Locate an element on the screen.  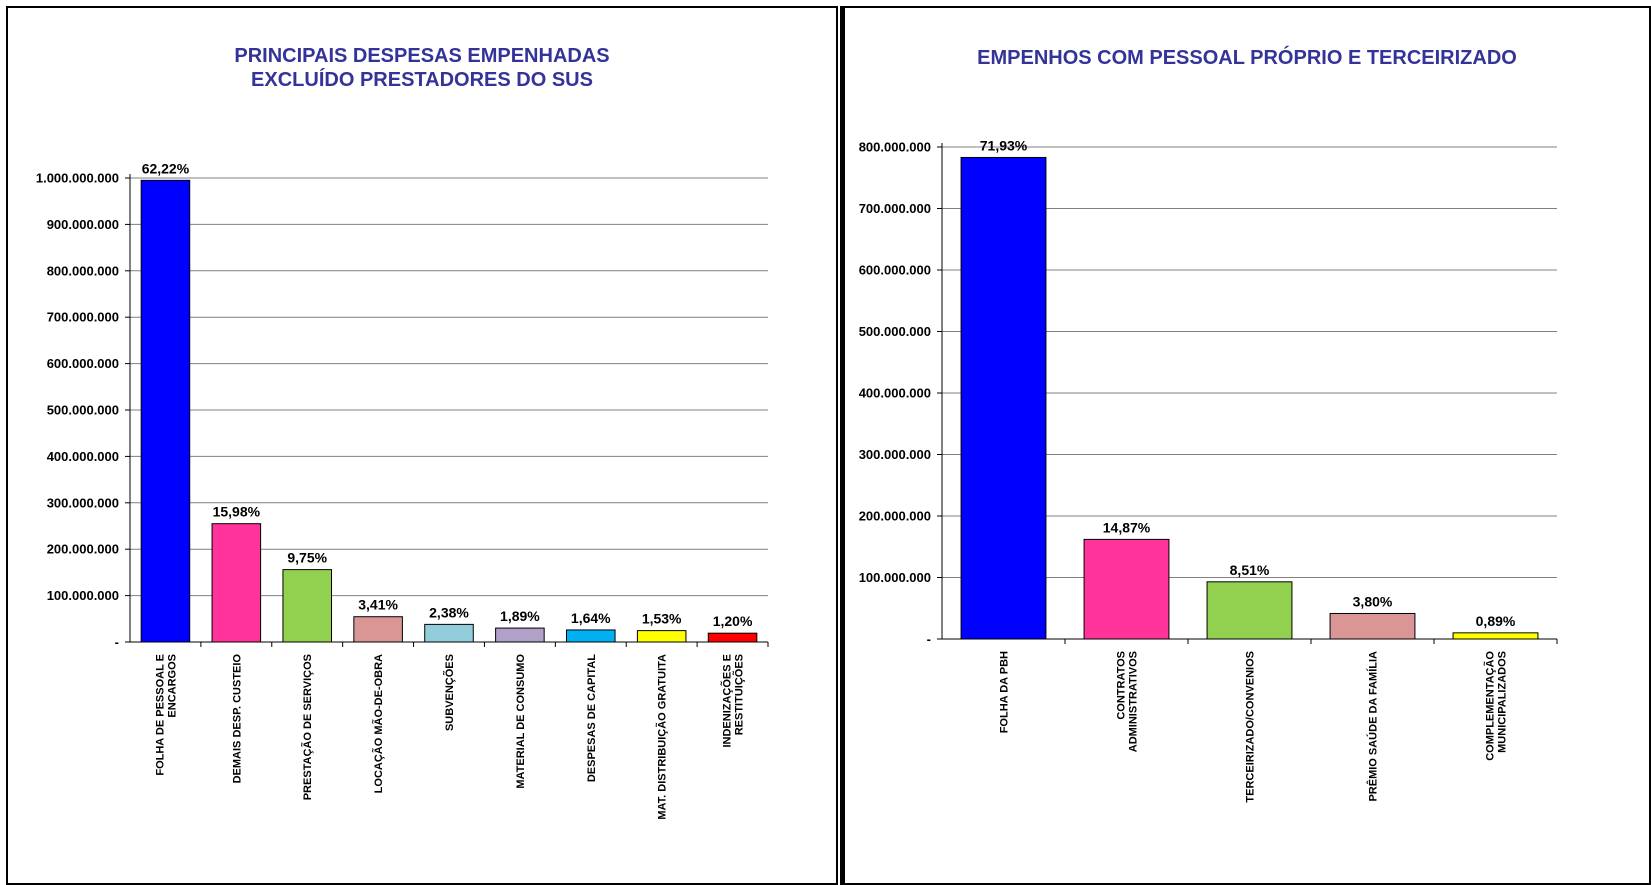
right-category-label: ADMINISTRATIVOS is located at coordinates (1134, 701).